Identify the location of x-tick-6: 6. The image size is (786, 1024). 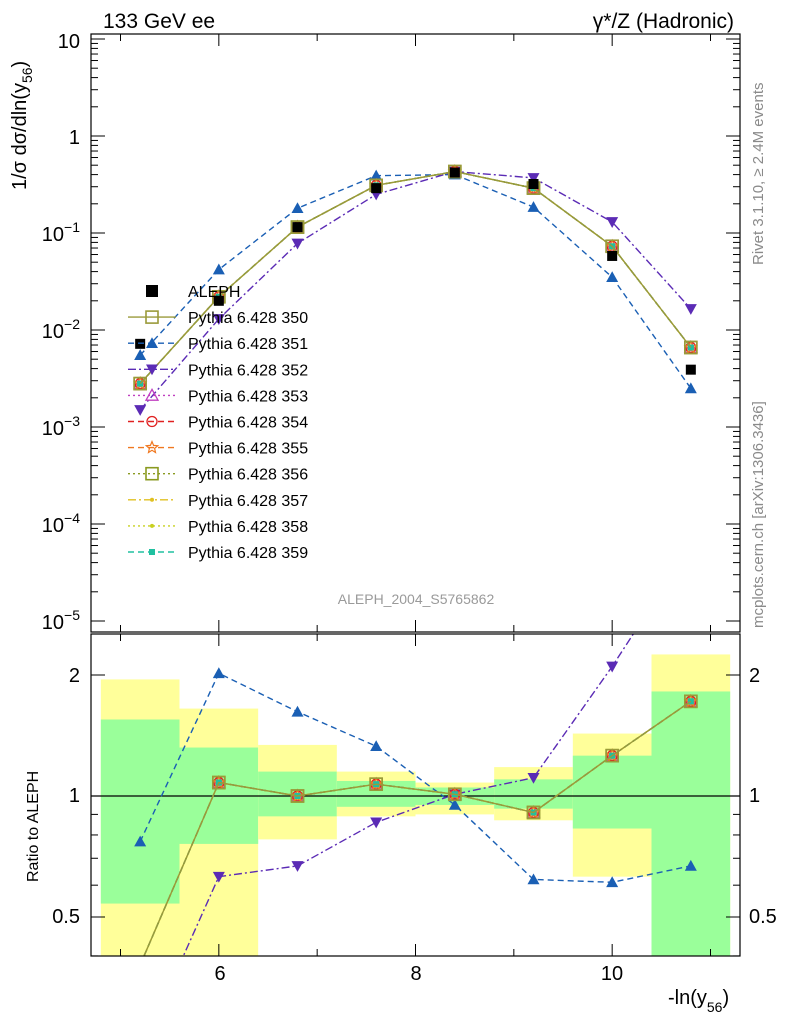
(219, 974).